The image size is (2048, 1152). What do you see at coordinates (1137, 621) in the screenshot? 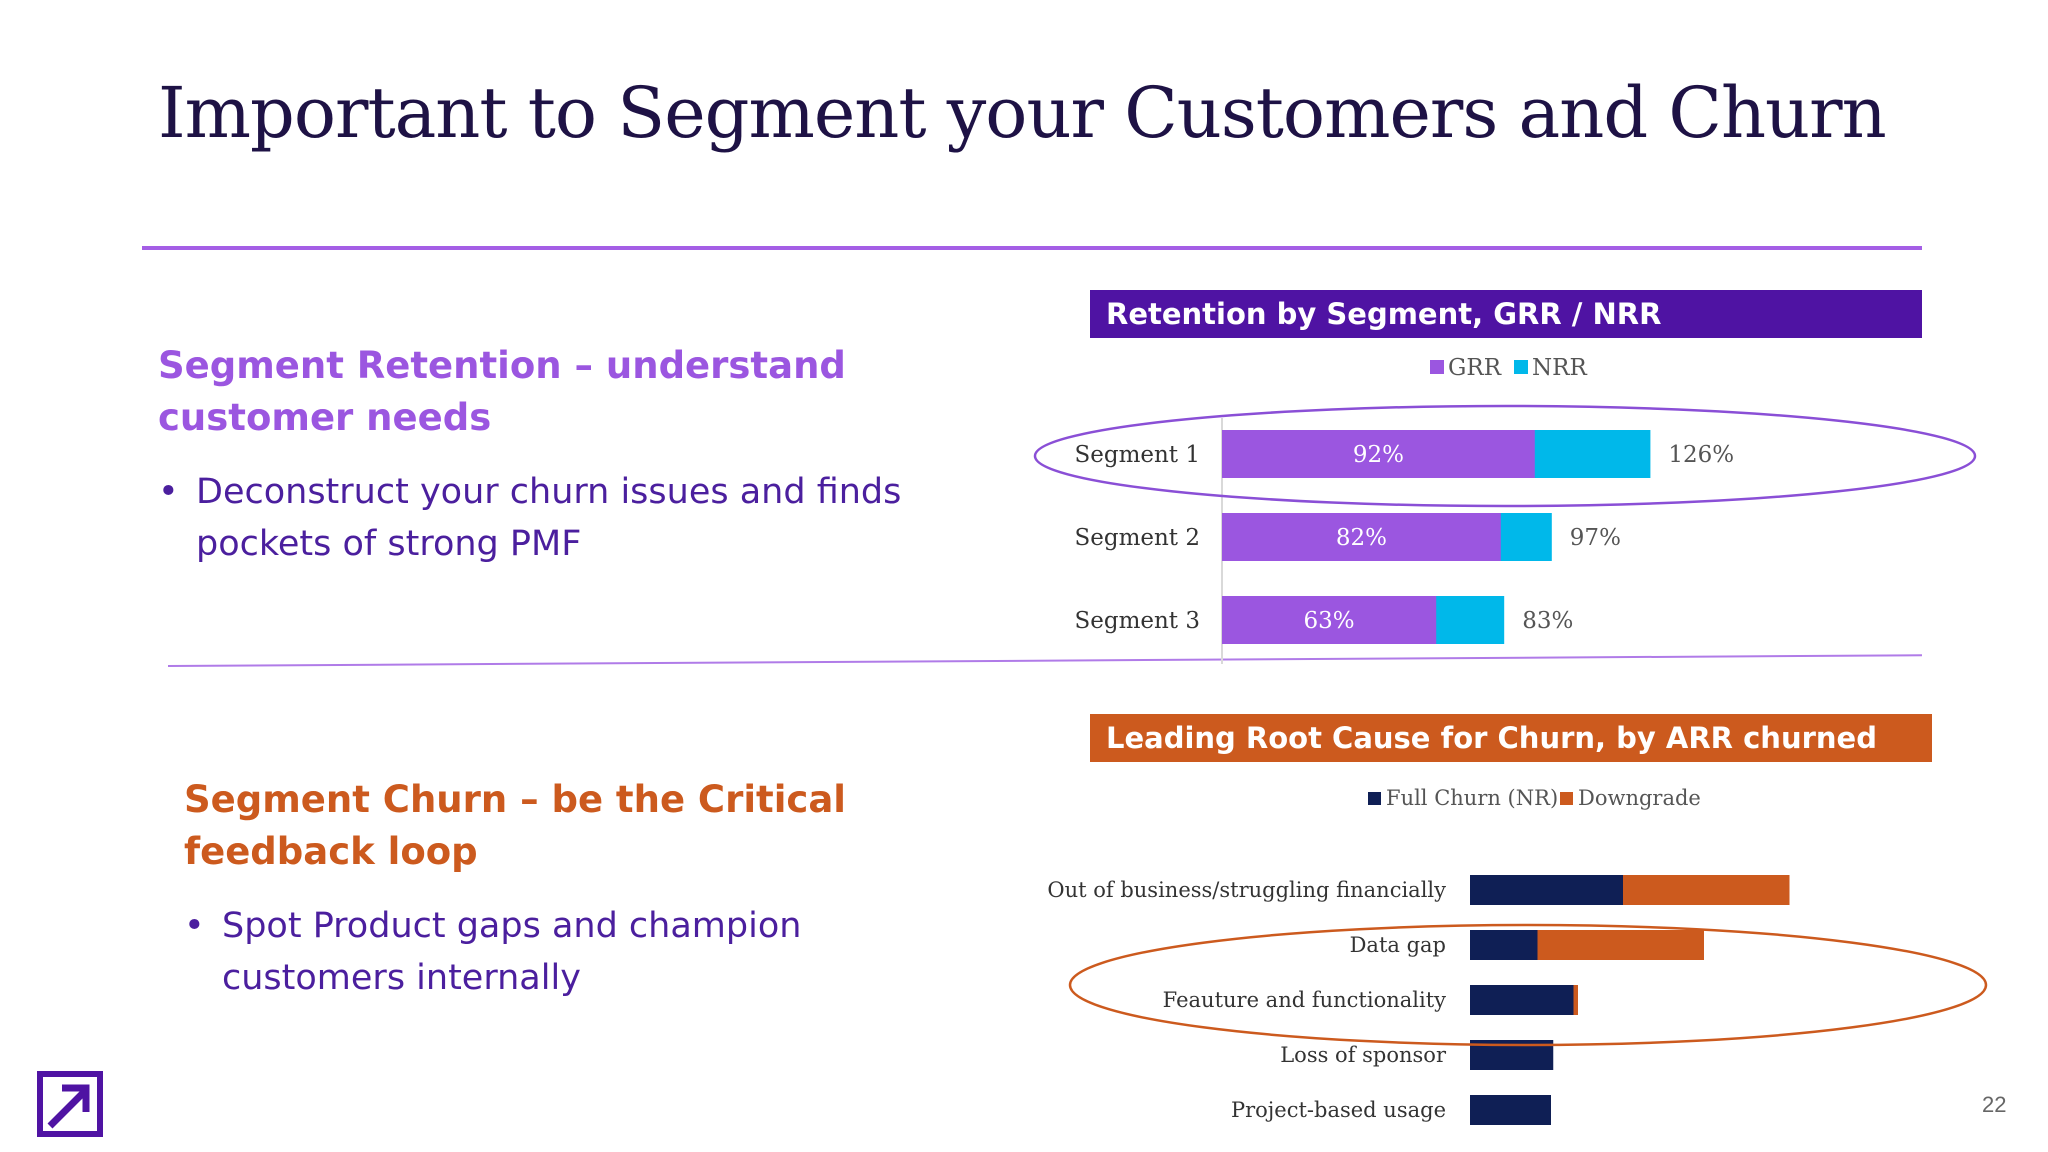
I see `category-label: Segment 3` at bounding box center [1137, 621].